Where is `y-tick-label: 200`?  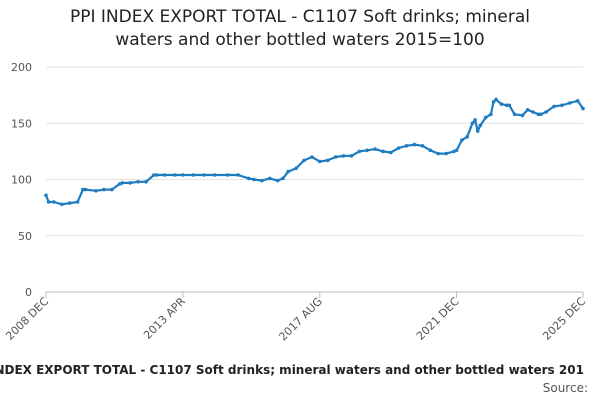 y-tick-label: 200 is located at coordinates (21, 67).